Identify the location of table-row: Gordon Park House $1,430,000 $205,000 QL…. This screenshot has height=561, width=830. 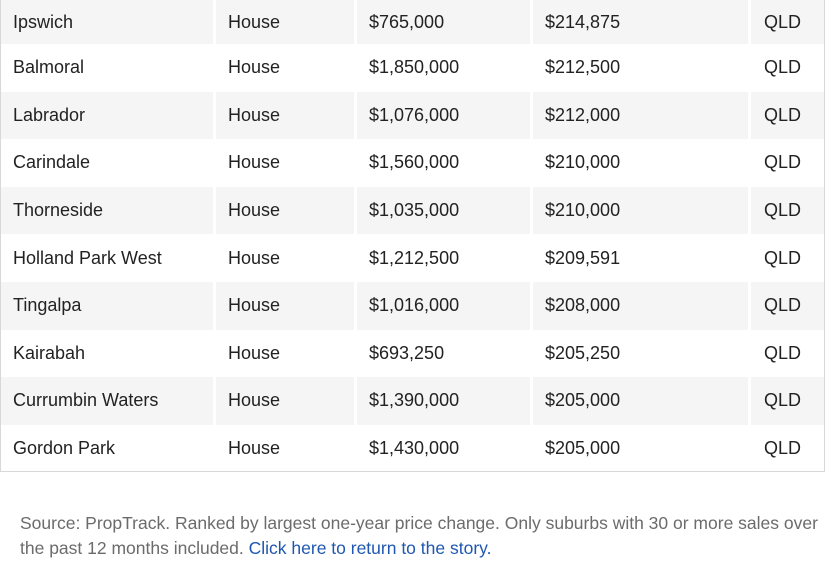
(412, 447).